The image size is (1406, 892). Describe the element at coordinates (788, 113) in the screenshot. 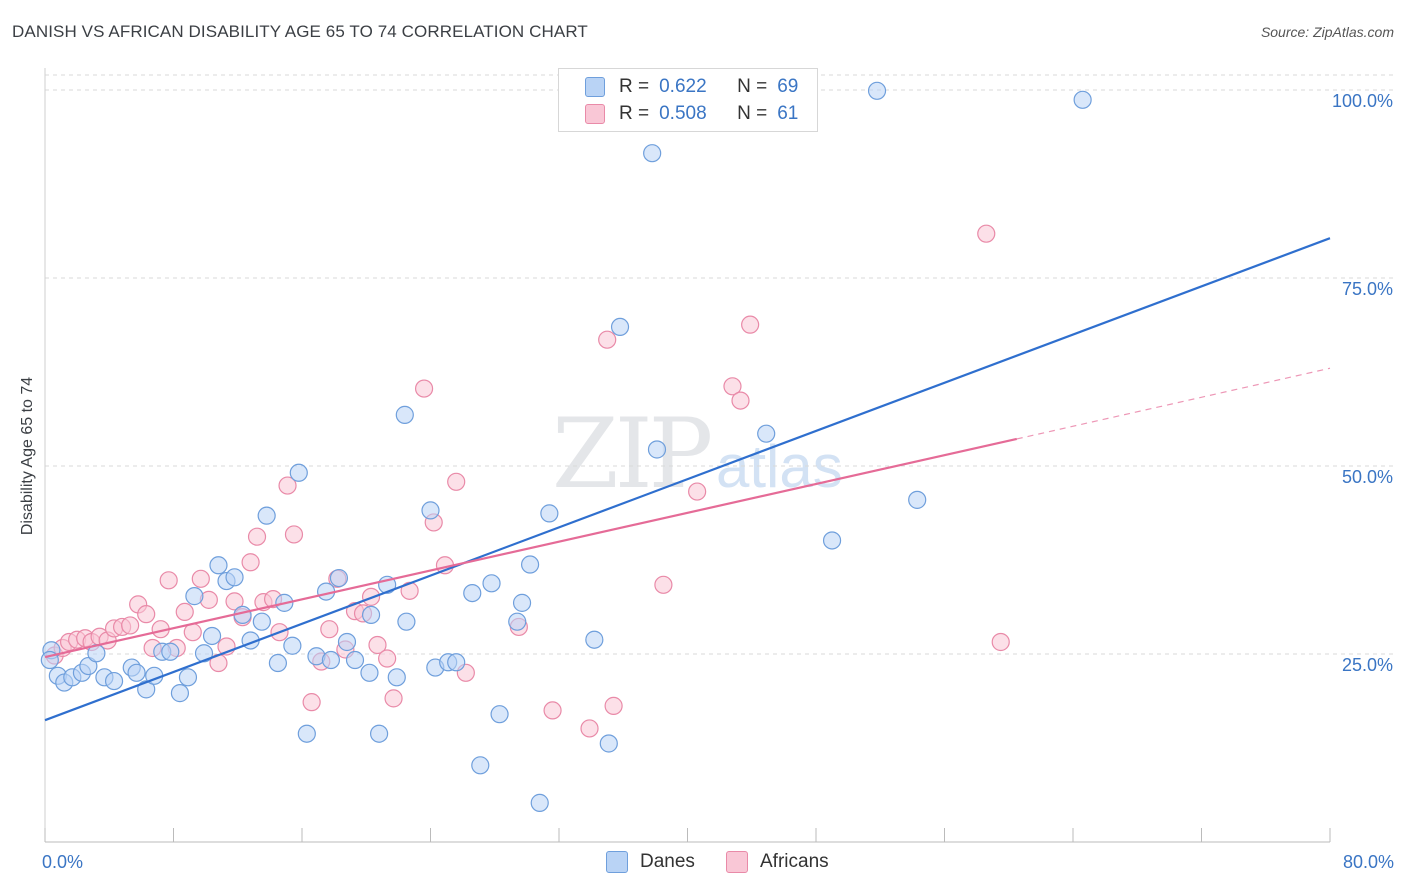

I see `africans-n-value: 61` at that location.